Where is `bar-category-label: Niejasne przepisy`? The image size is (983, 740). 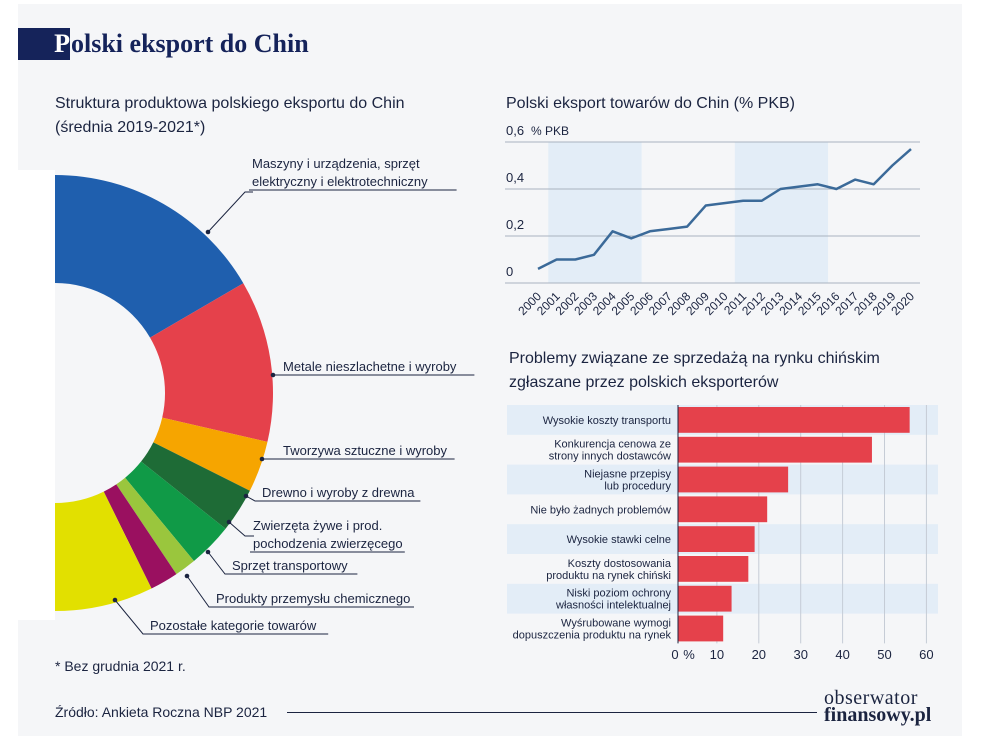 bar-category-label: Niejasne przepisy is located at coordinates (627, 475).